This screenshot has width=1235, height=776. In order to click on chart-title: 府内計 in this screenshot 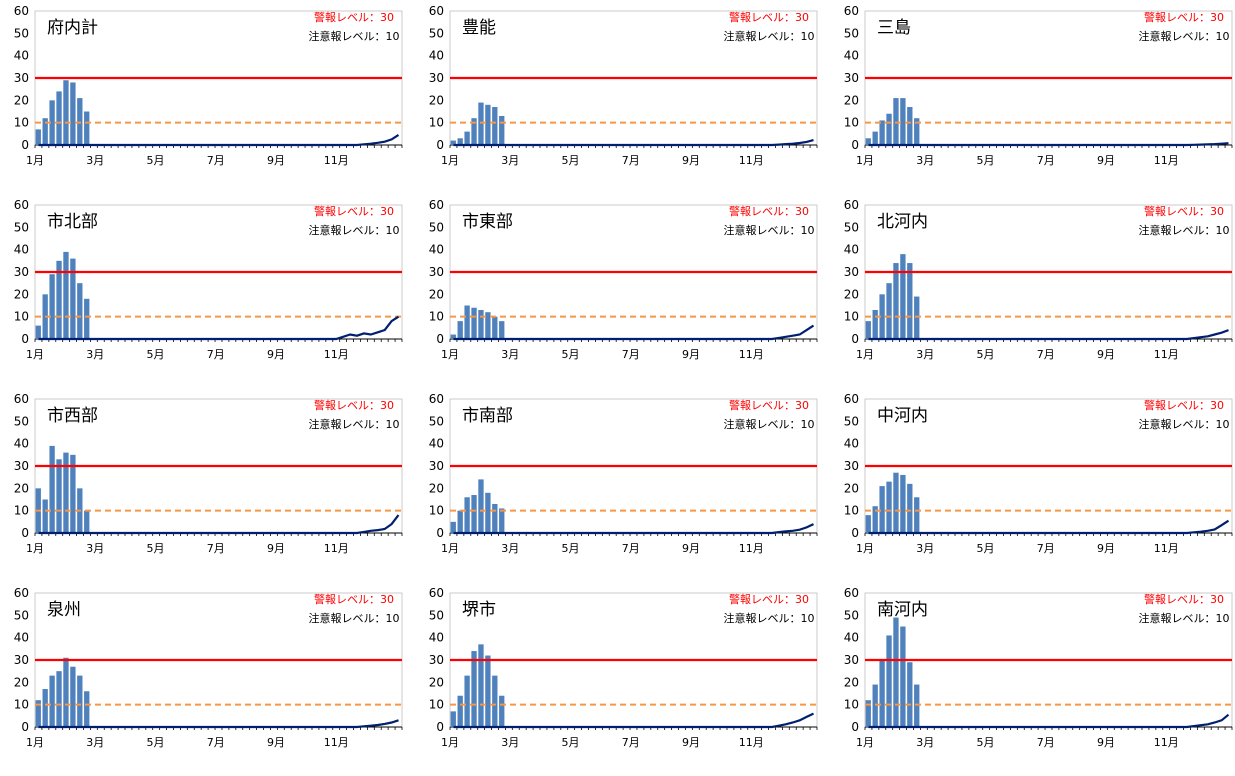, I will do `click(72, 28)`.